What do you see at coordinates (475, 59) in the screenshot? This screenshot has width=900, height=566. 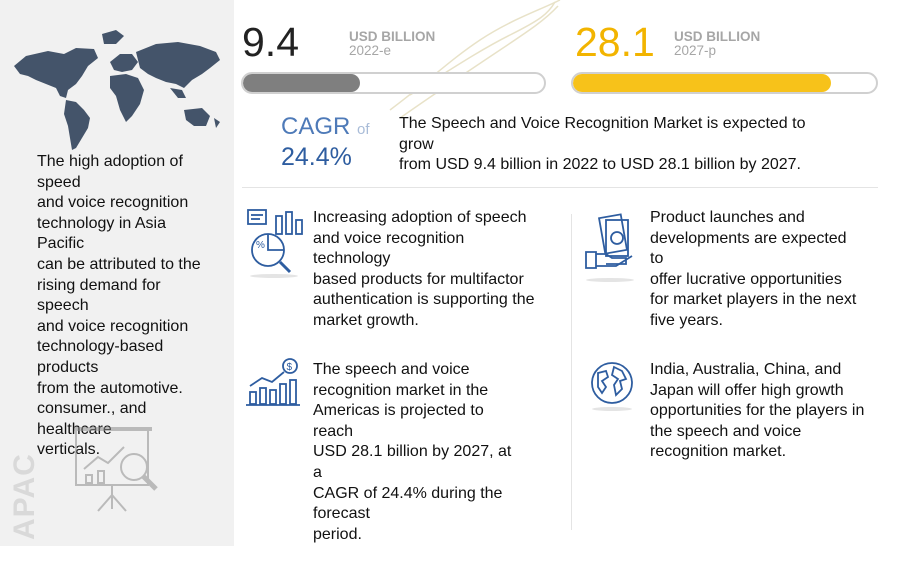 I see `decorative-curves` at bounding box center [475, 59].